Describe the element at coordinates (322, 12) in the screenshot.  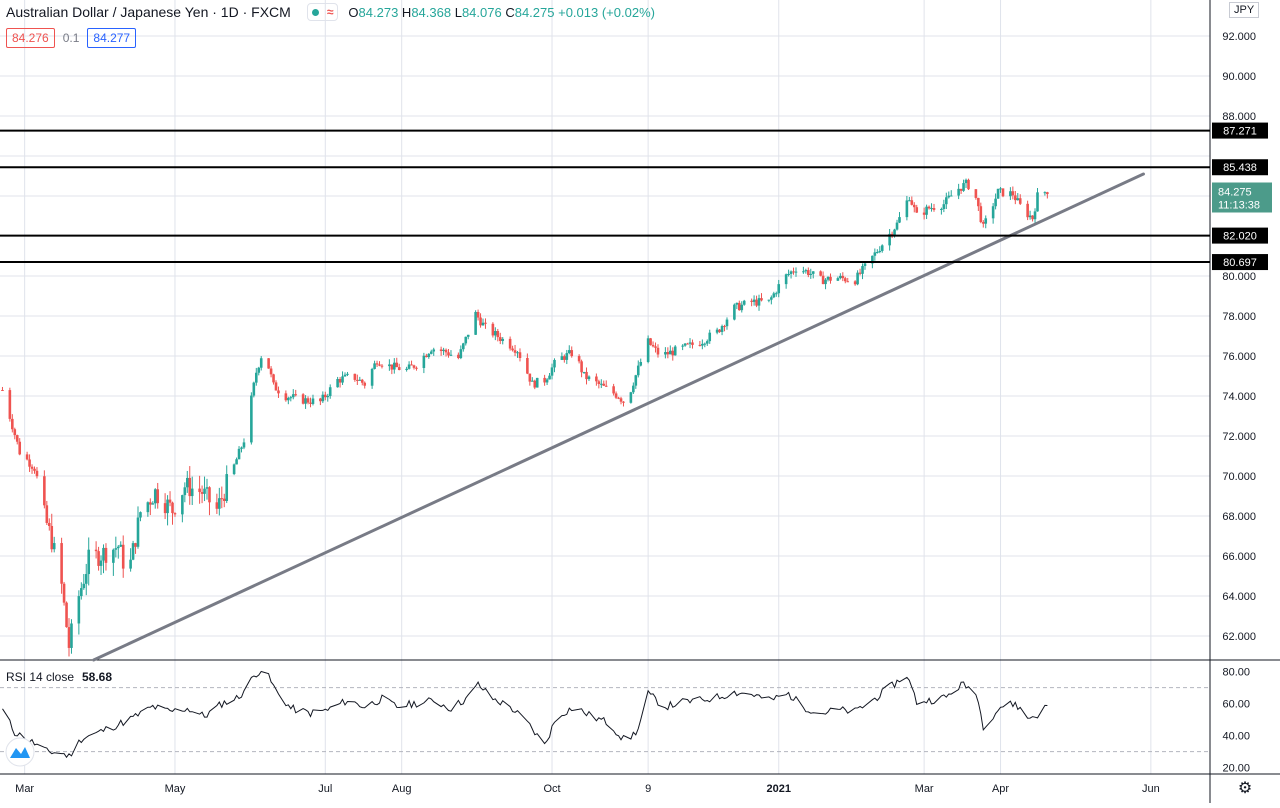
I see `indicator-pills: ≈` at that location.